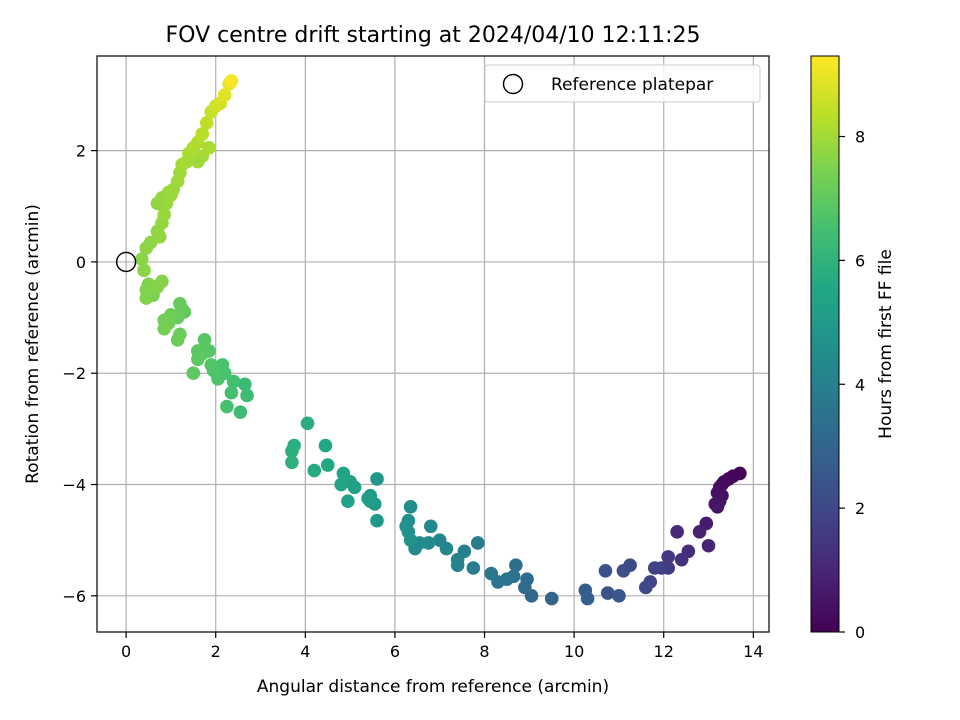 This screenshot has width=960, height=720. What do you see at coordinates (216, 651) in the screenshot?
I see `x-tick-label: 2` at bounding box center [216, 651].